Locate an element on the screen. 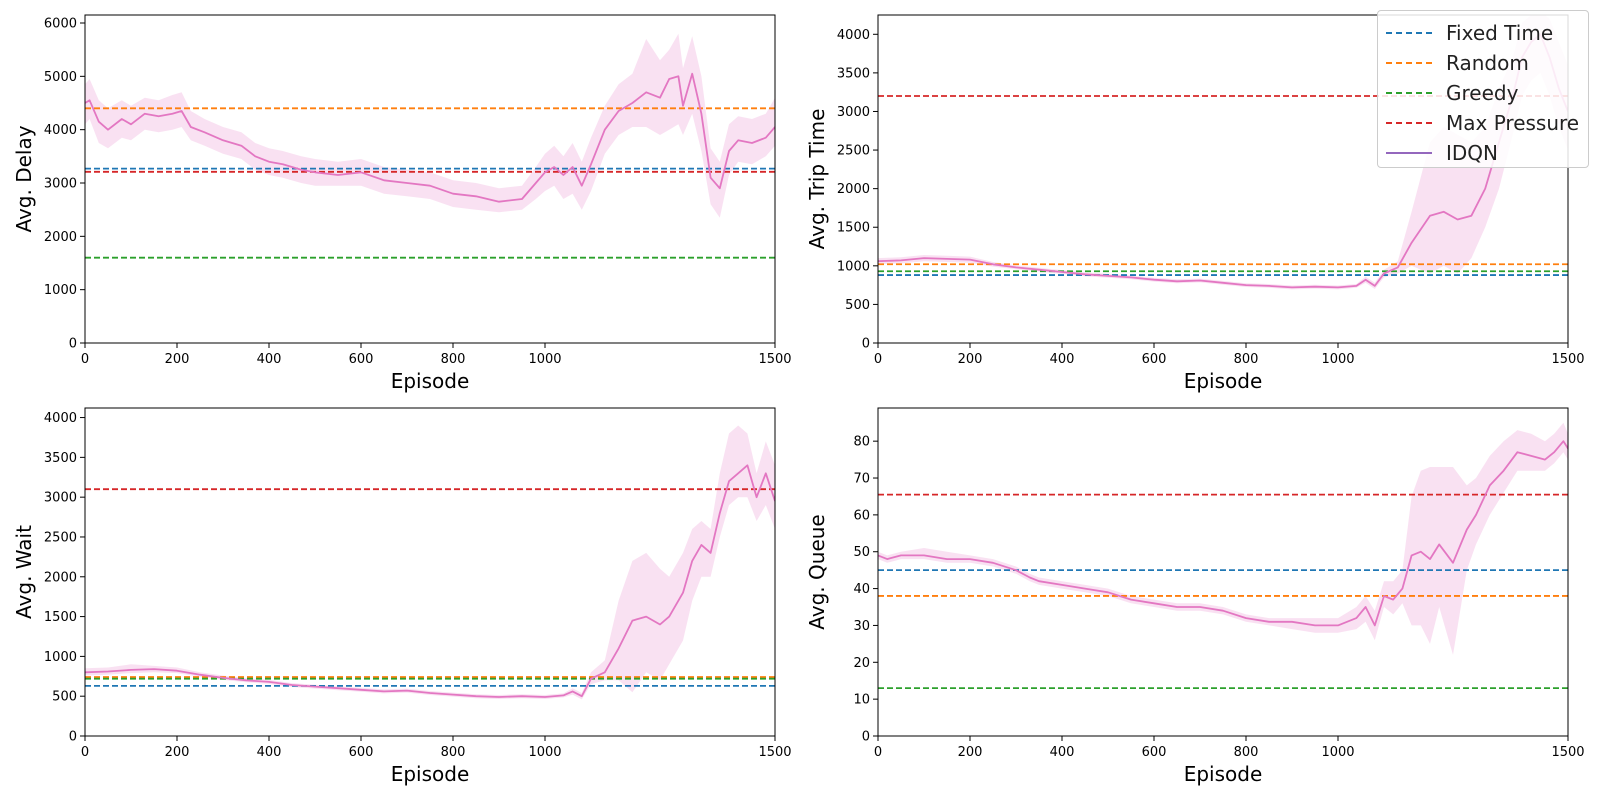 Image resolution: width=1600 pixels, height=804 pixels. y-axis-label: Avg. Trip Time is located at coordinates (817, 179).